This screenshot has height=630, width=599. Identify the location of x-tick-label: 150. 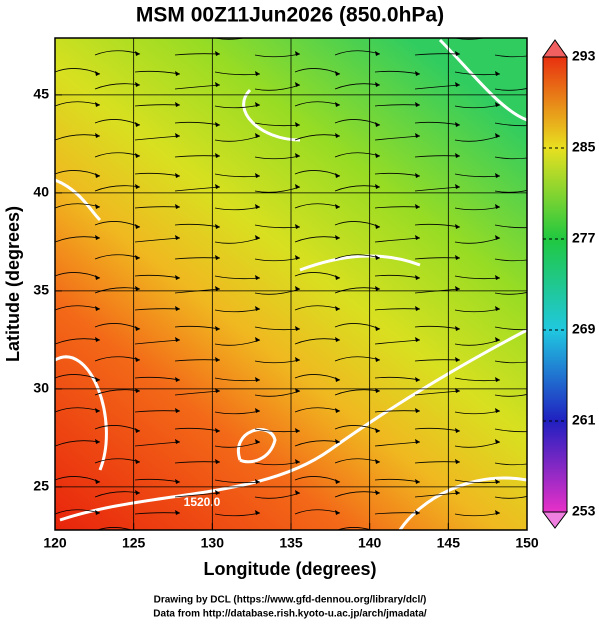
(527, 543).